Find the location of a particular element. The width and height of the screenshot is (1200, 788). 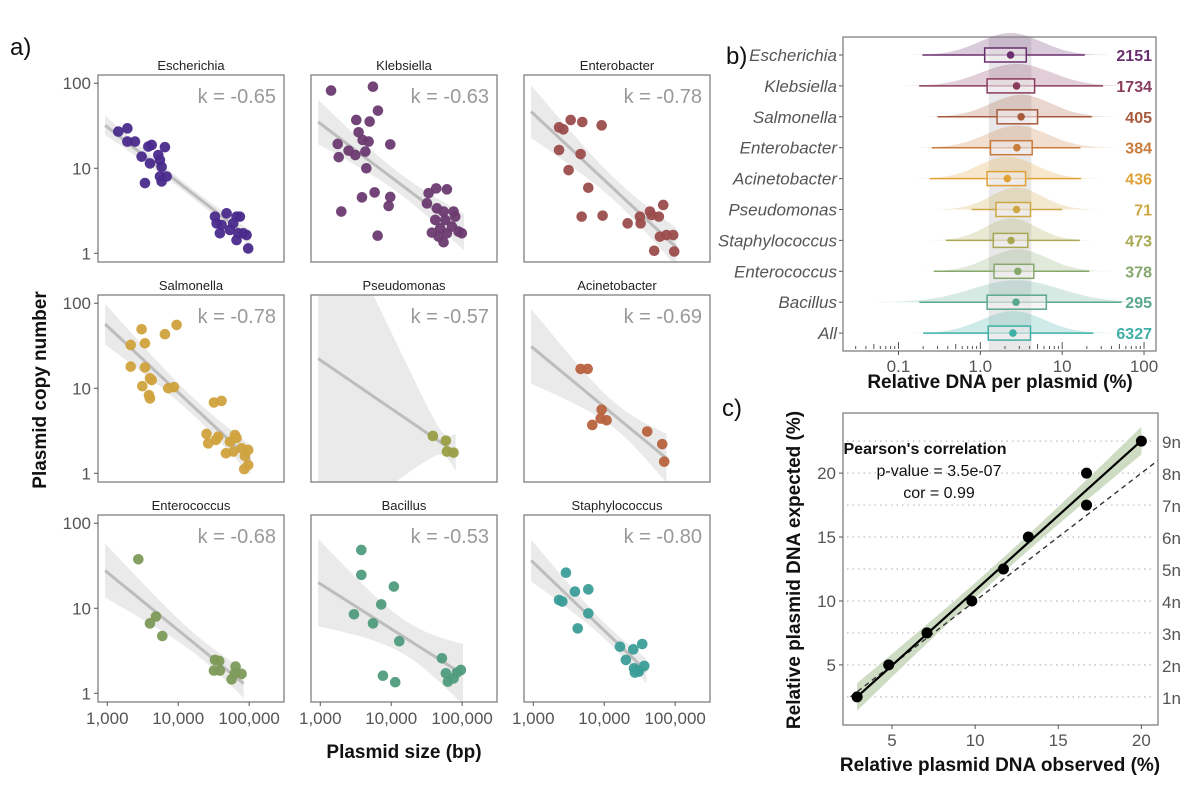

panel-a-y-axis-title: Plasmid copy number is located at coordinates (40, 390).